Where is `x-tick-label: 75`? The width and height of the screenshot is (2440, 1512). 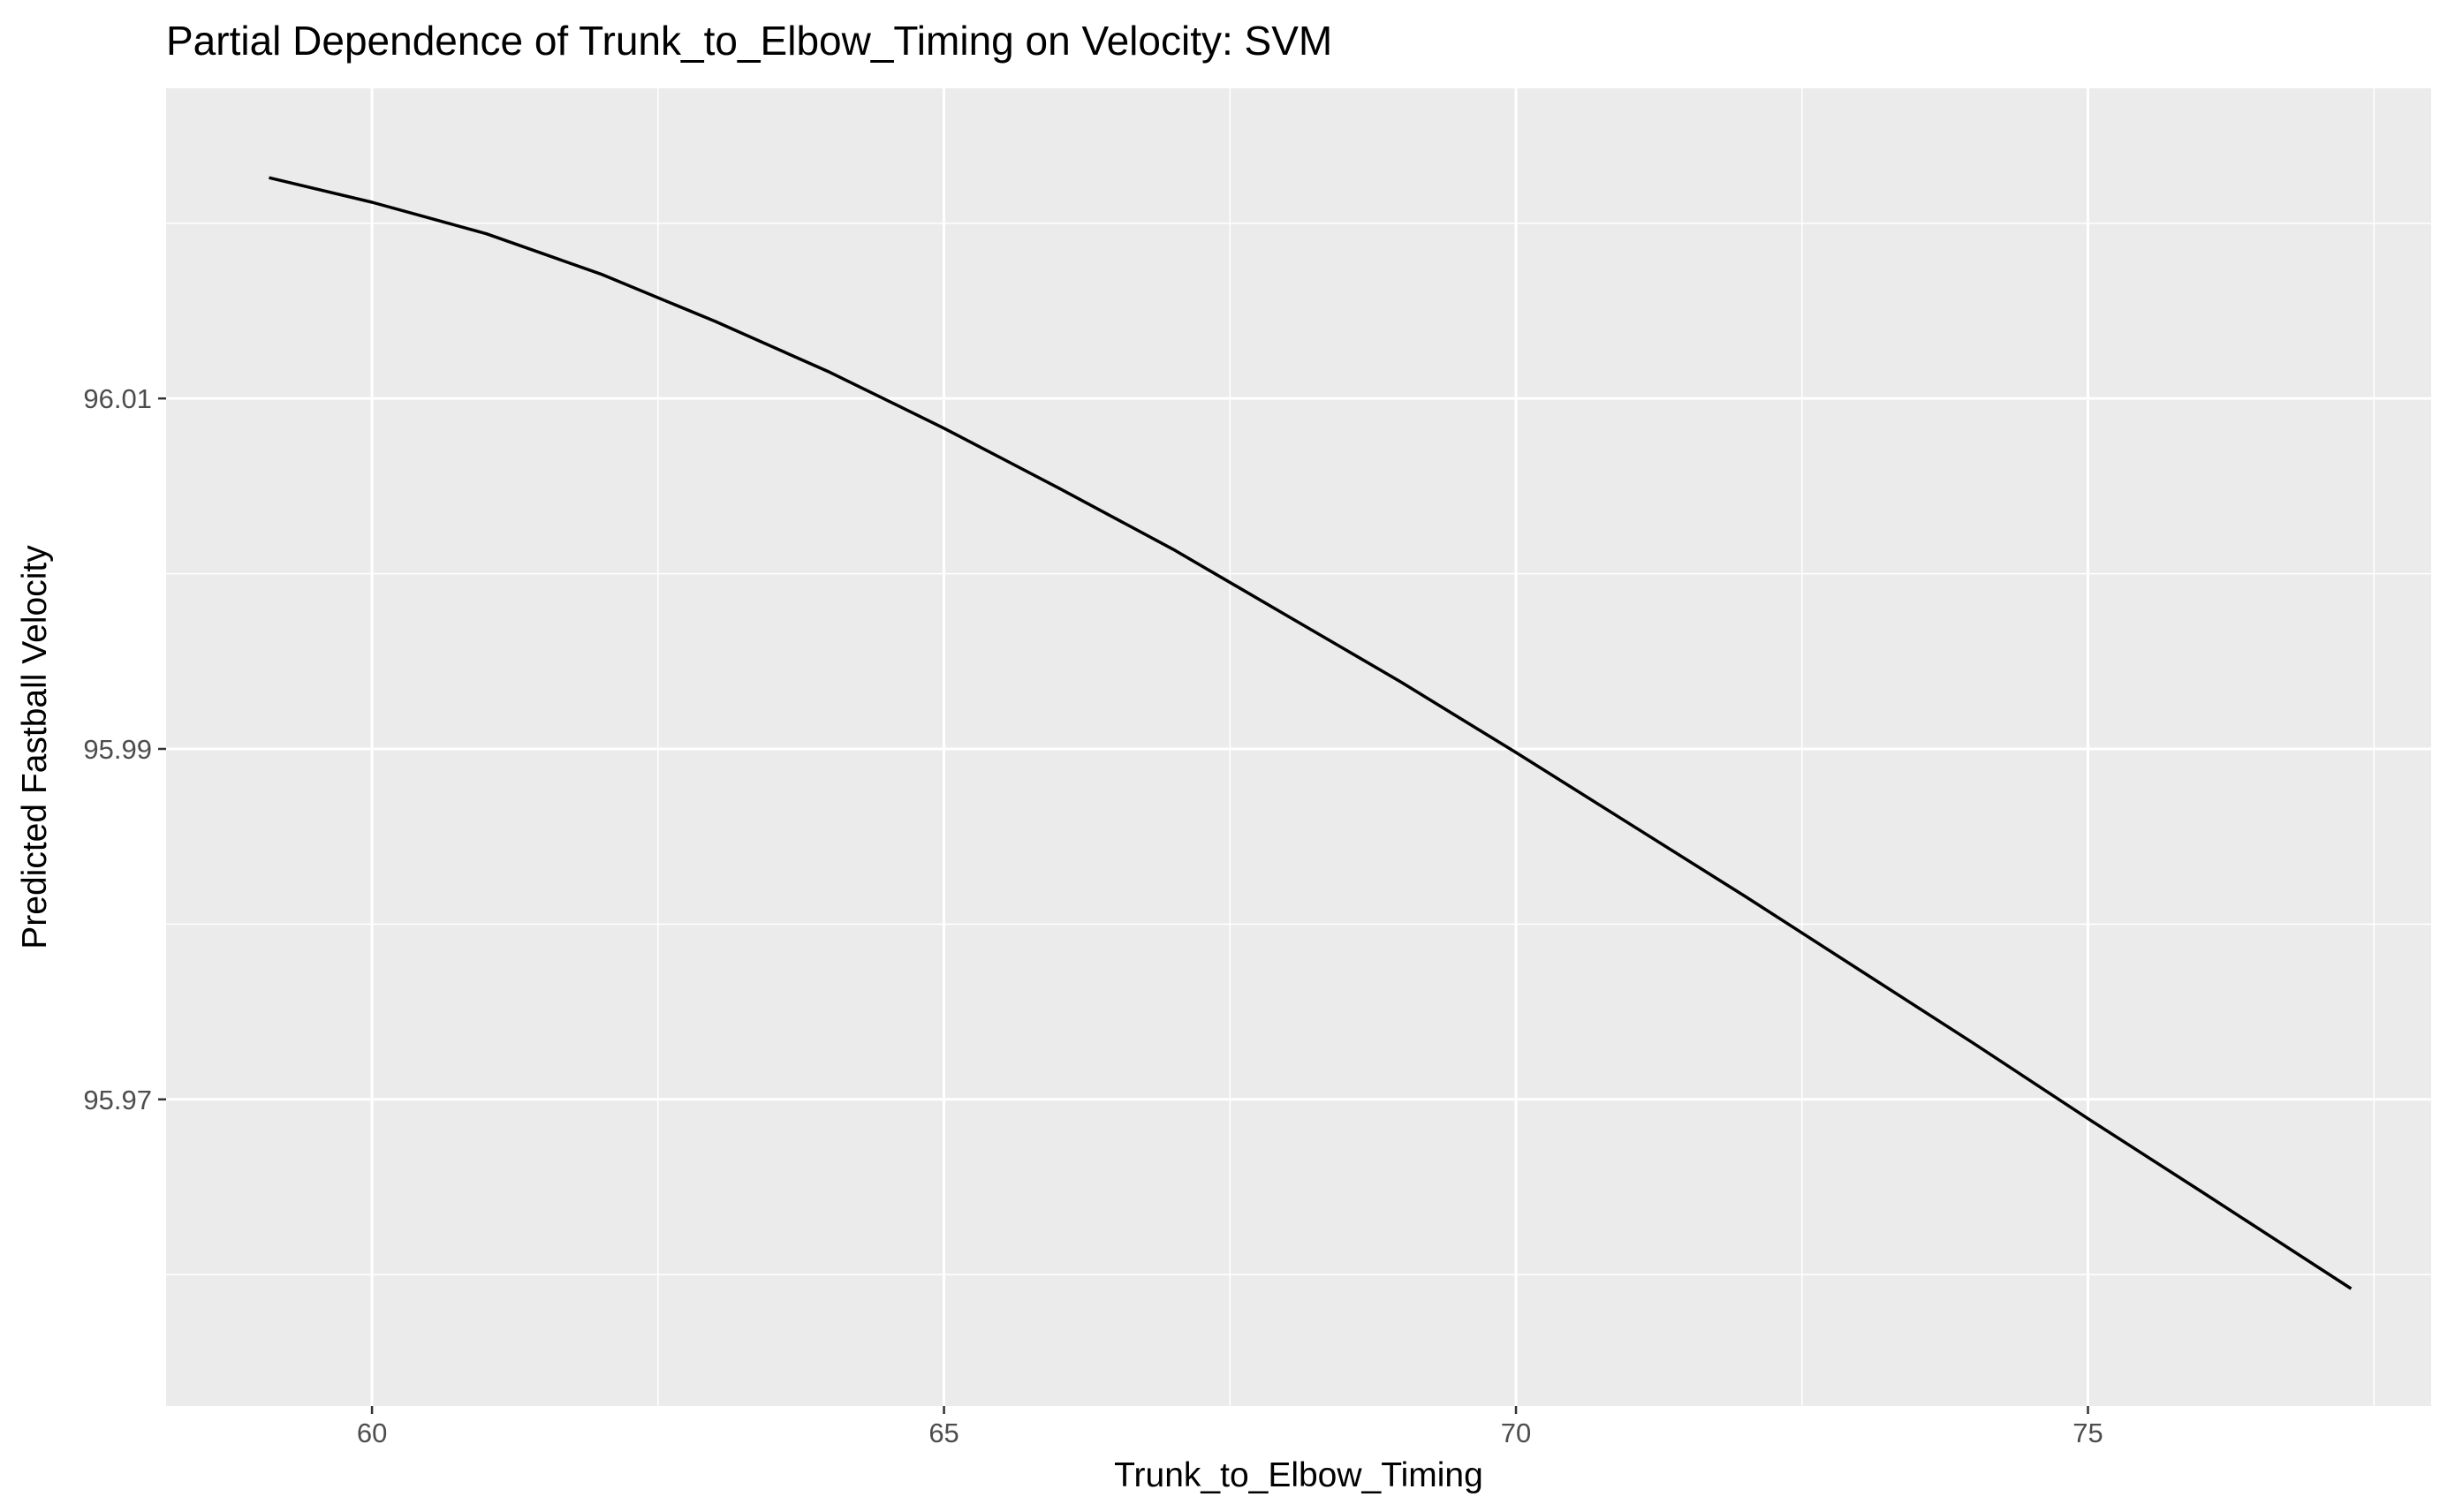
x-tick-label: 75 is located at coordinates (2087, 1433).